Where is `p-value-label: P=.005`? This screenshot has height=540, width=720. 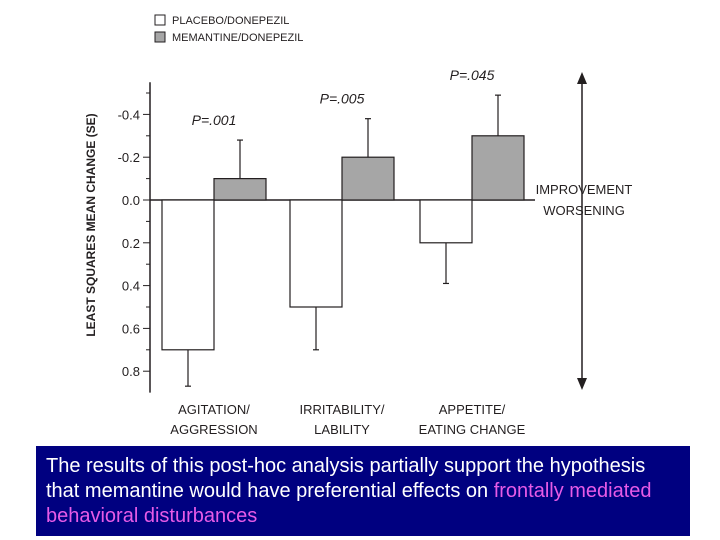 p-value-label: P=.005 is located at coordinates (342, 99).